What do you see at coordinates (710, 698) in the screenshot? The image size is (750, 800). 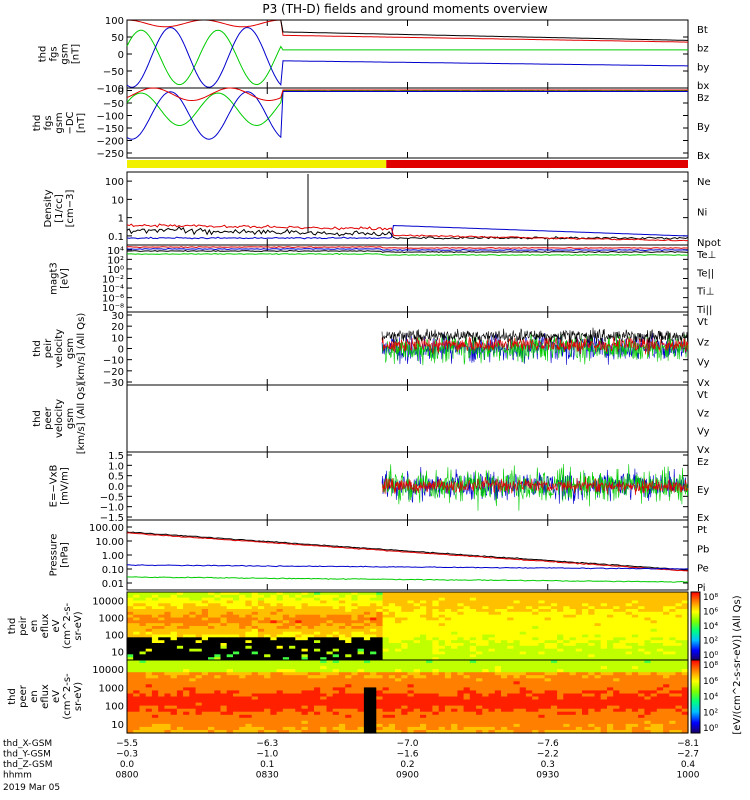 I see `colorbar-tick: 10⁴` at bounding box center [710, 698].